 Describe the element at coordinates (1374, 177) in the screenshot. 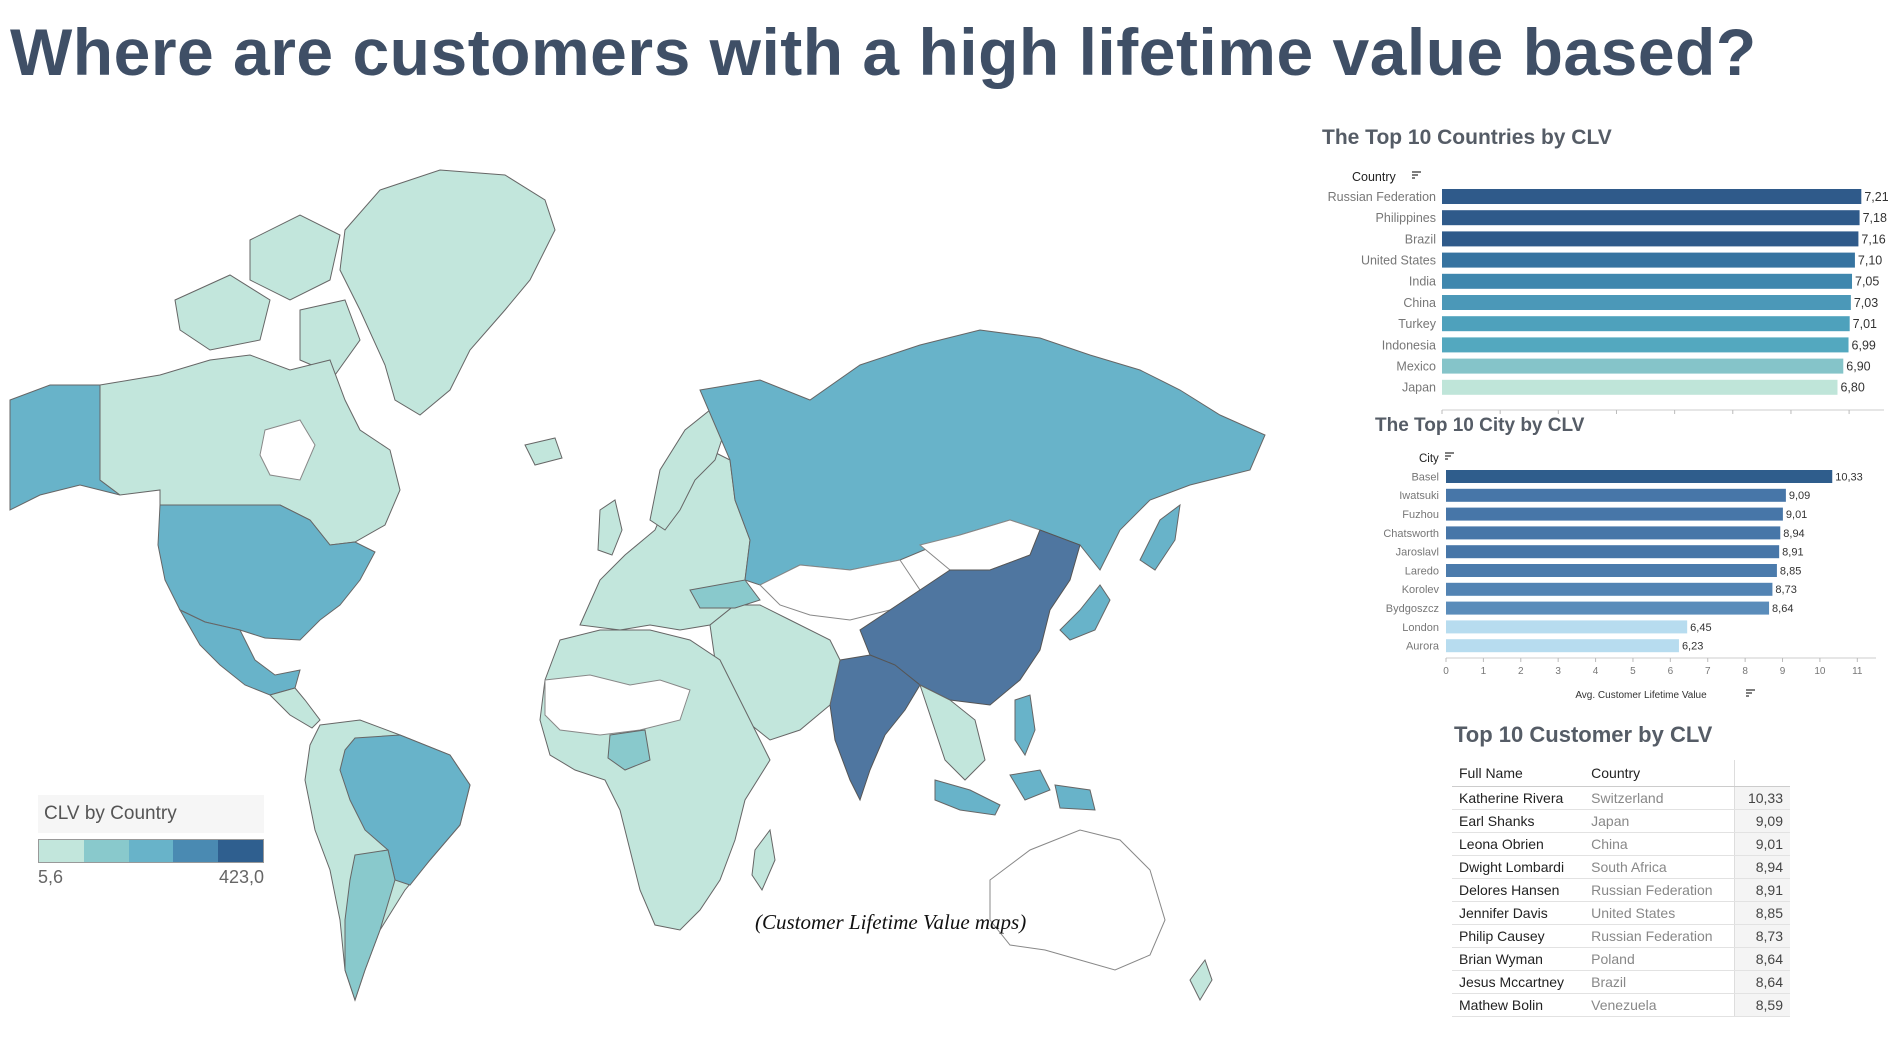

I see `chart-category-header: Country` at that location.